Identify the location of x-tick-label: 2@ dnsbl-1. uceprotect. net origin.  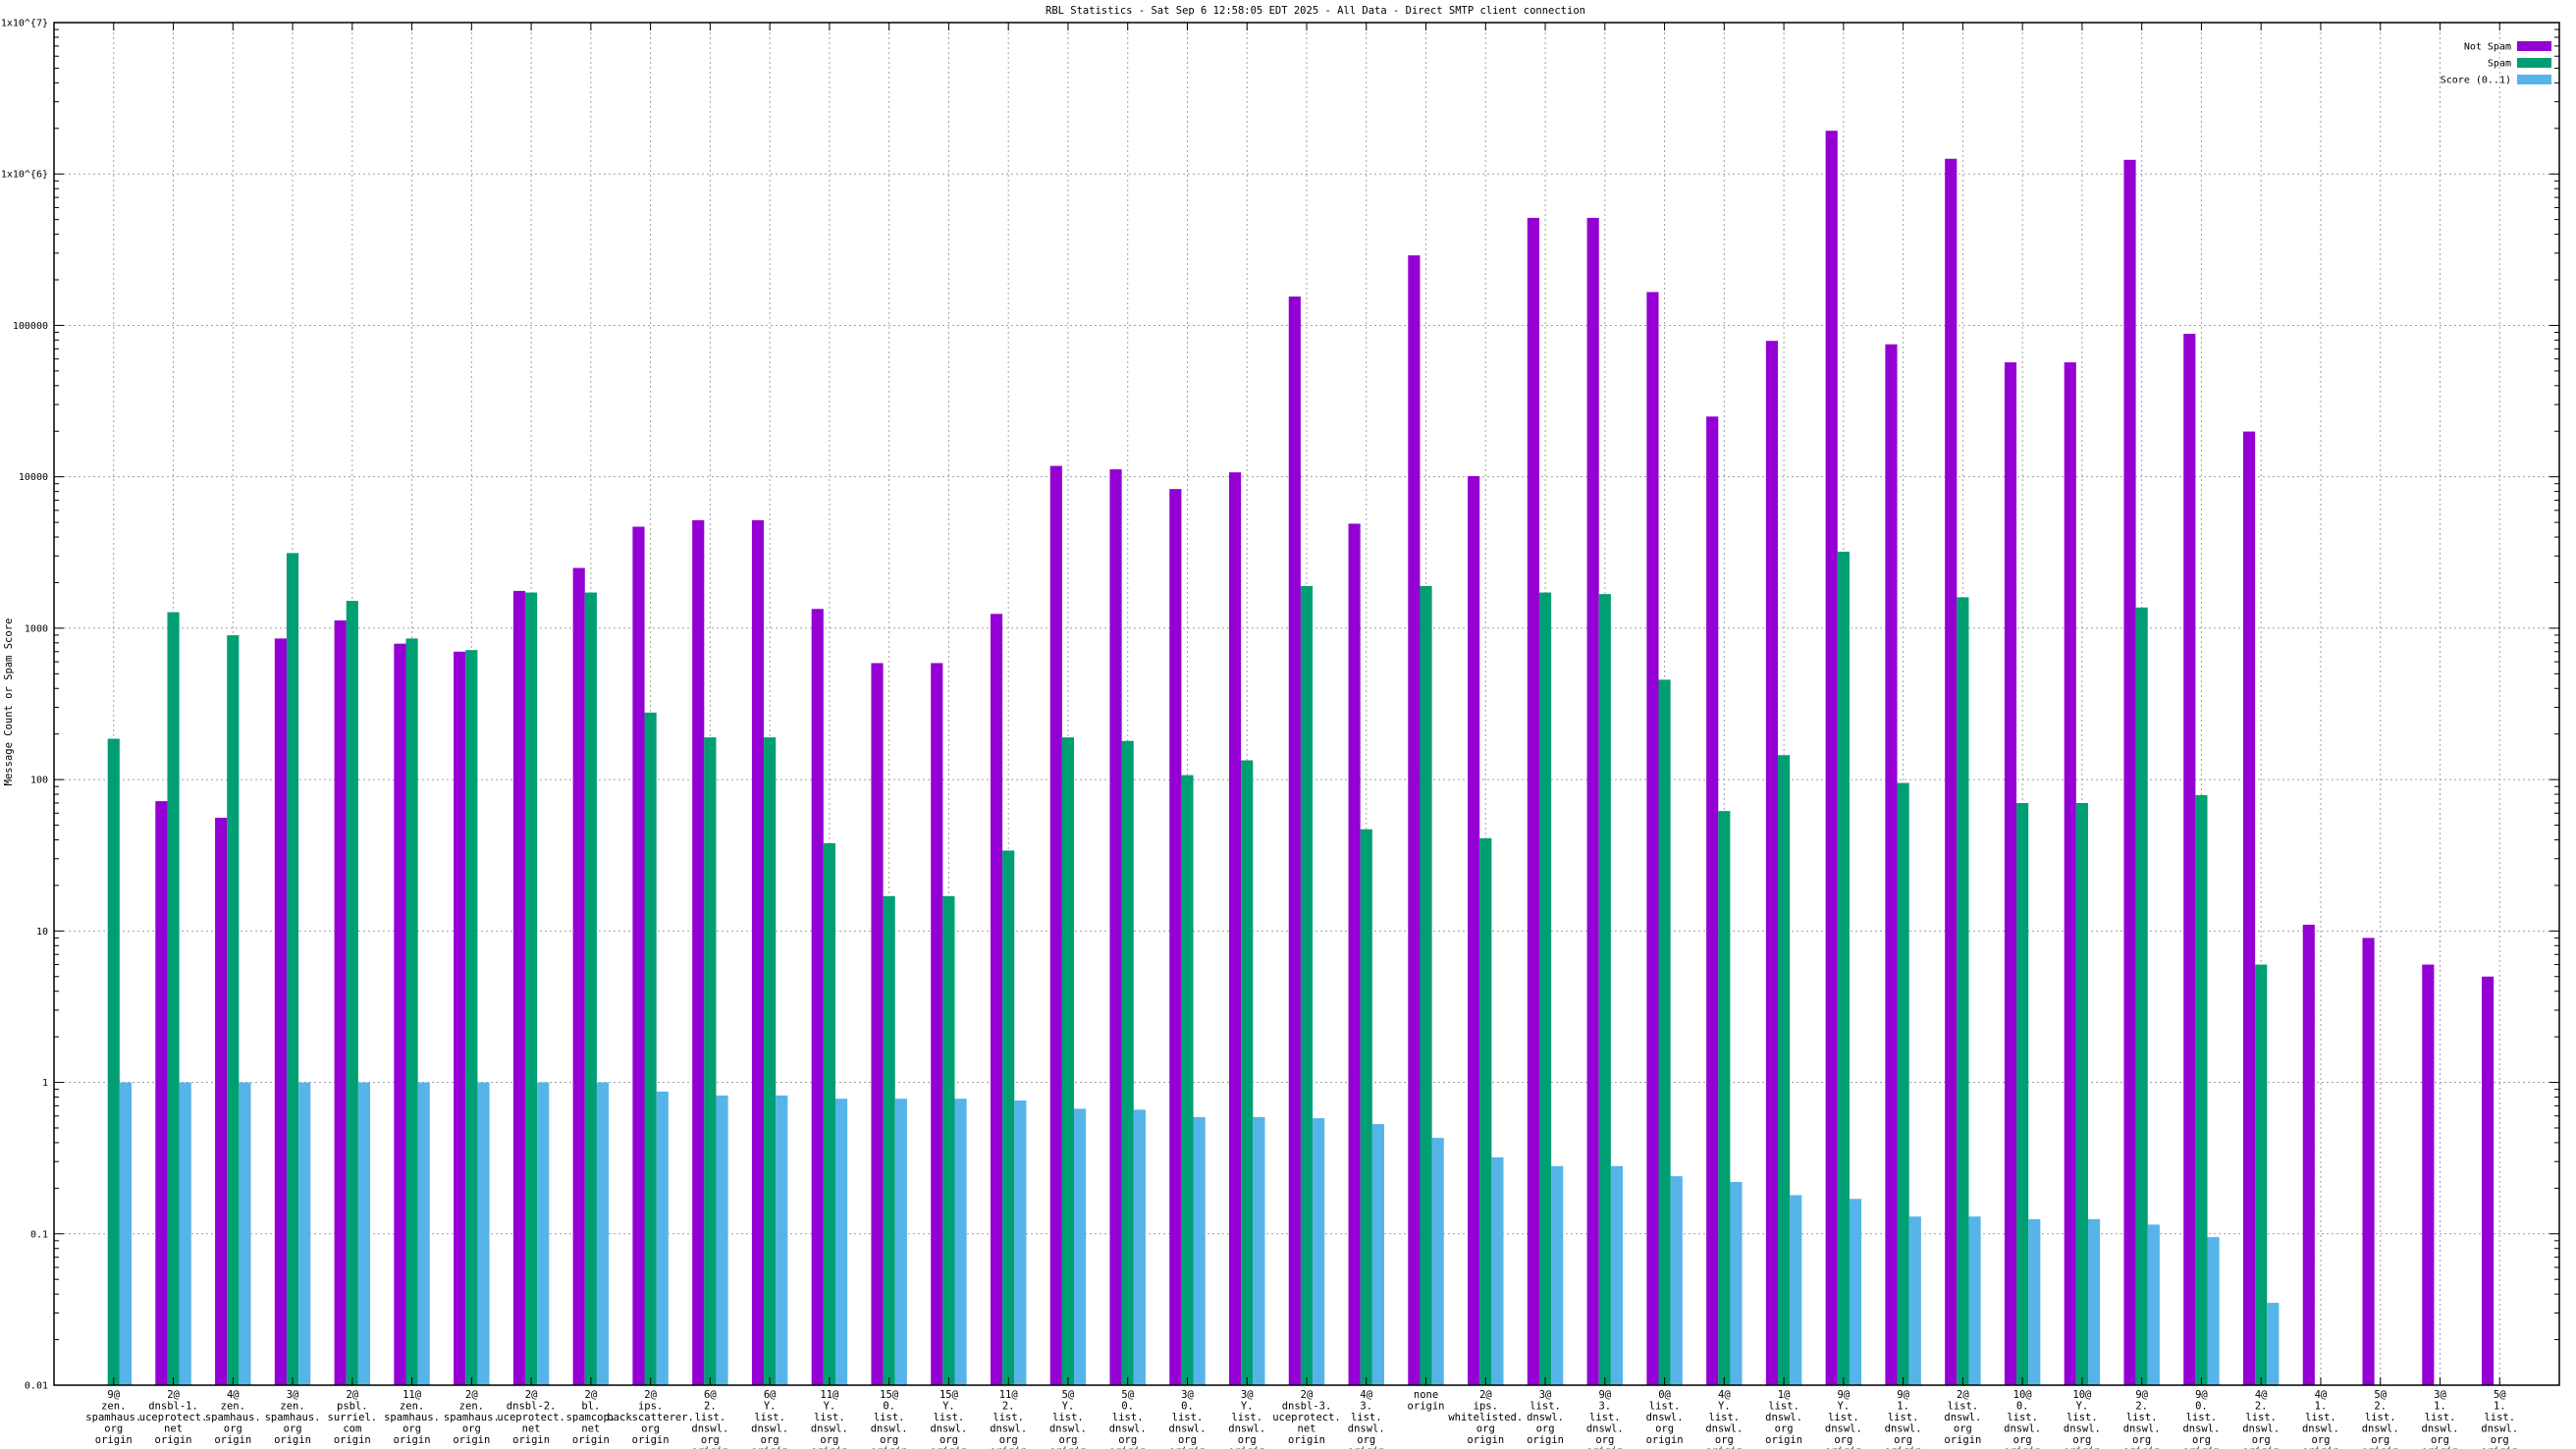
(173, 1417).